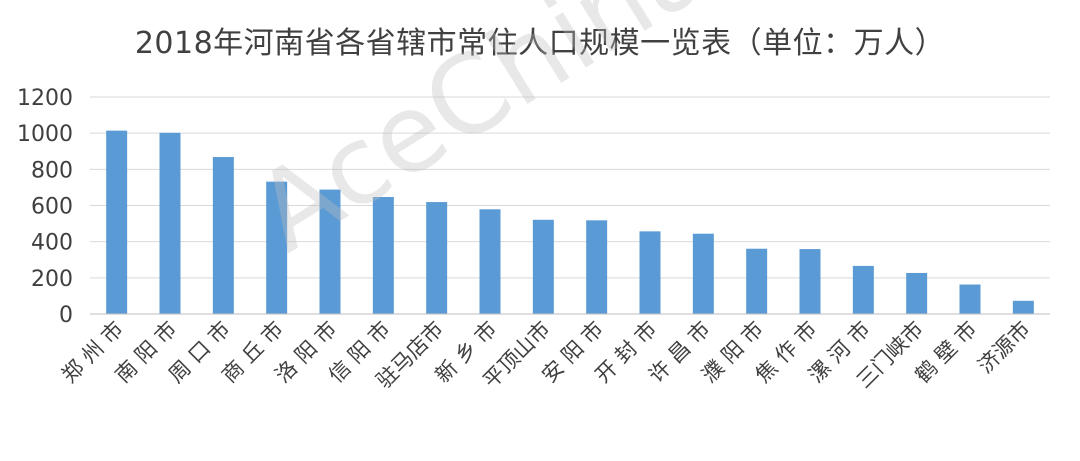  I want to click on y-tick-label: 1200, so click(45, 98).